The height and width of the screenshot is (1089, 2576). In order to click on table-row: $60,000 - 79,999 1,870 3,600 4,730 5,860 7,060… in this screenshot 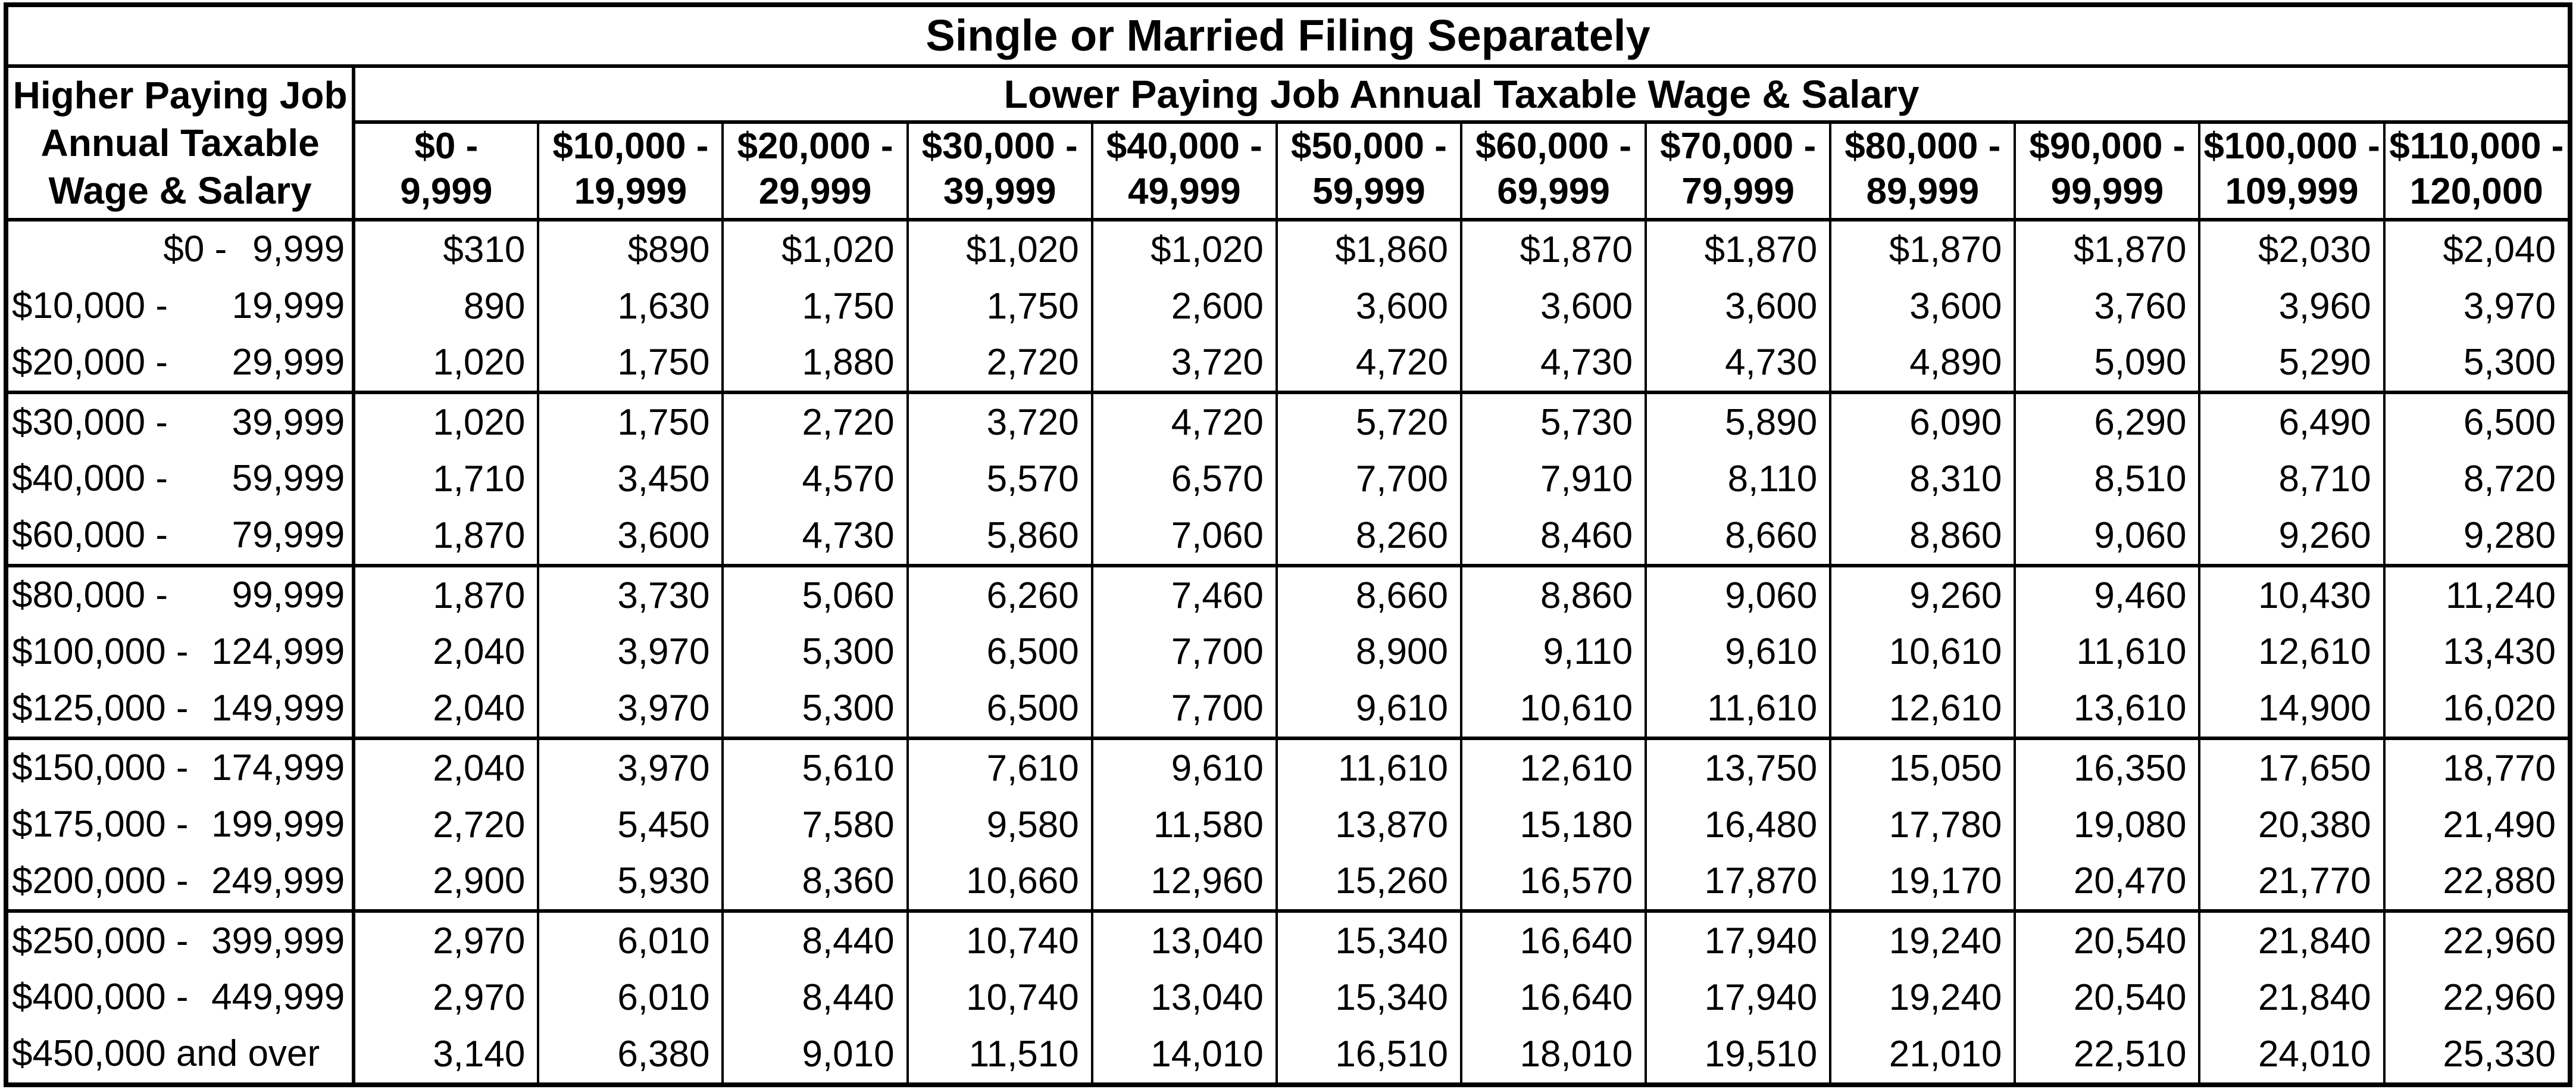, I will do `click(1288, 537)`.